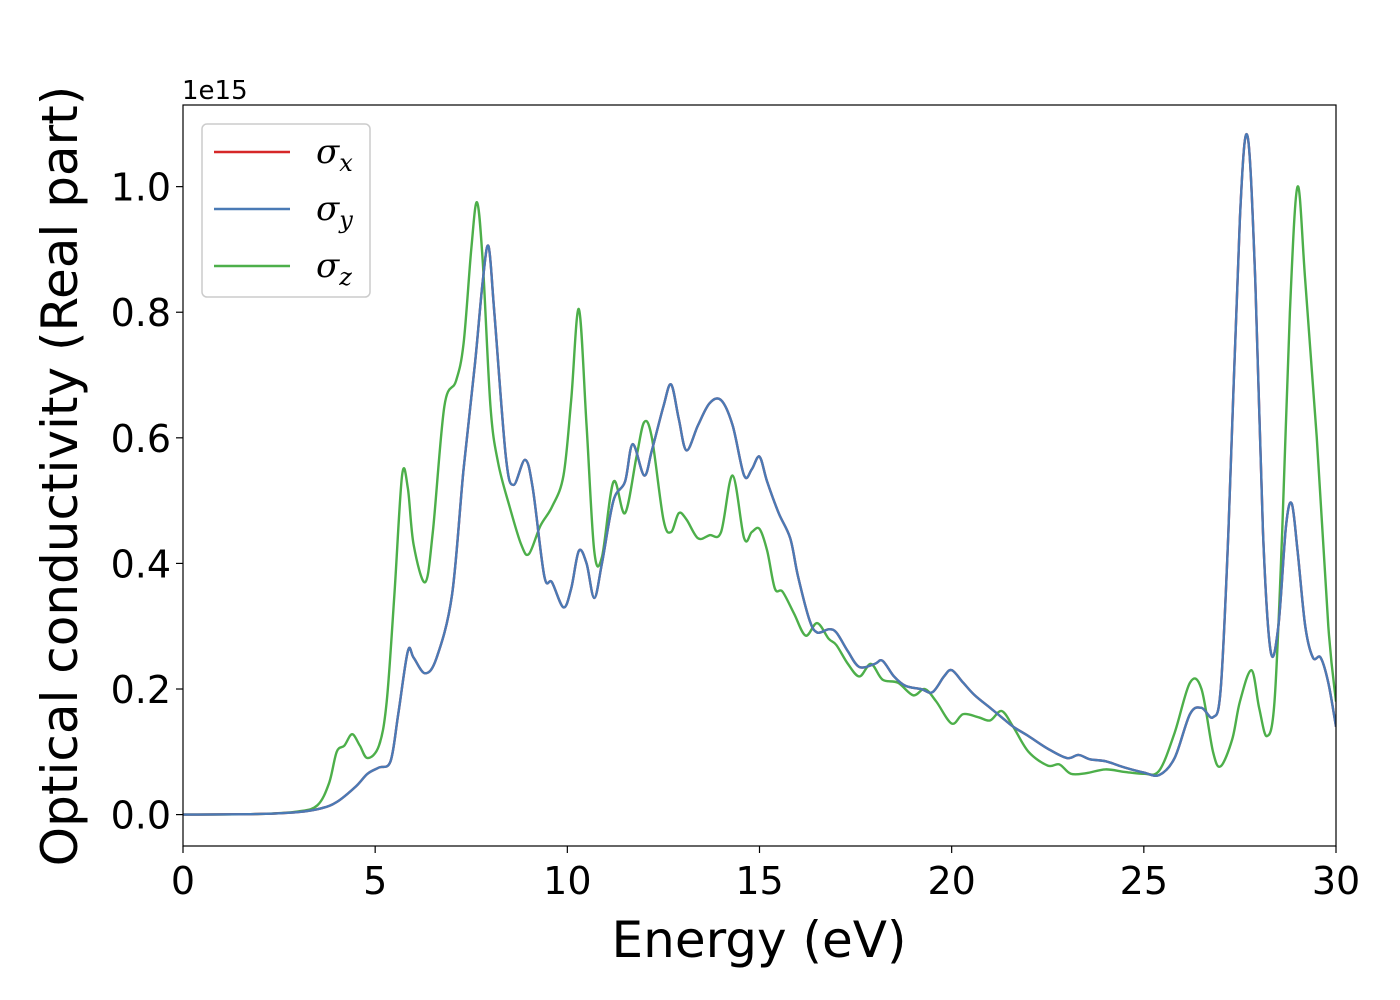  What do you see at coordinates (334, 154) in the screenshot?
I see `legend-label-sigma-x: σx` at bounding box center [334, 154].